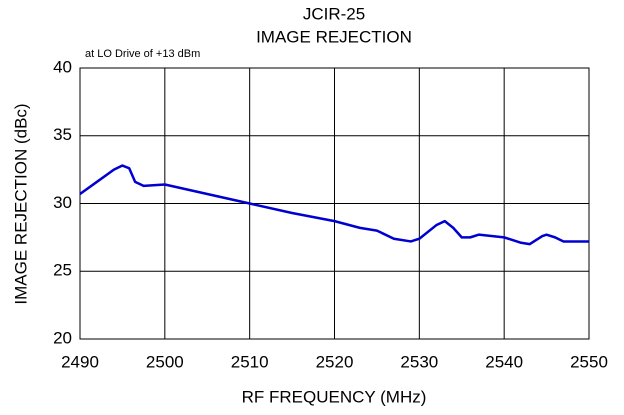 The height and width of the screenshot is (415, 624). What do you see at coordinates (62, 337) in the screenshot?
I see `y-tick-label: 20` at bounding box center [62, 337].